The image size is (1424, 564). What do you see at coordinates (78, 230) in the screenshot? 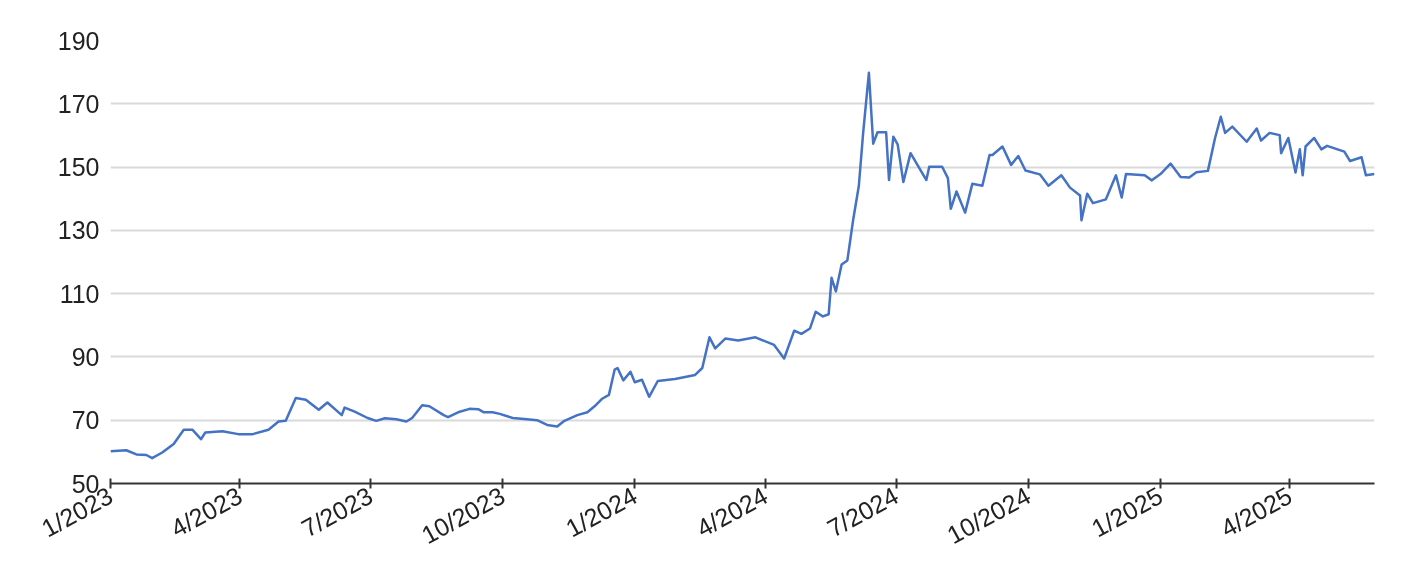
I see `y-tick-label: 130` at bounding box center [78, 230].